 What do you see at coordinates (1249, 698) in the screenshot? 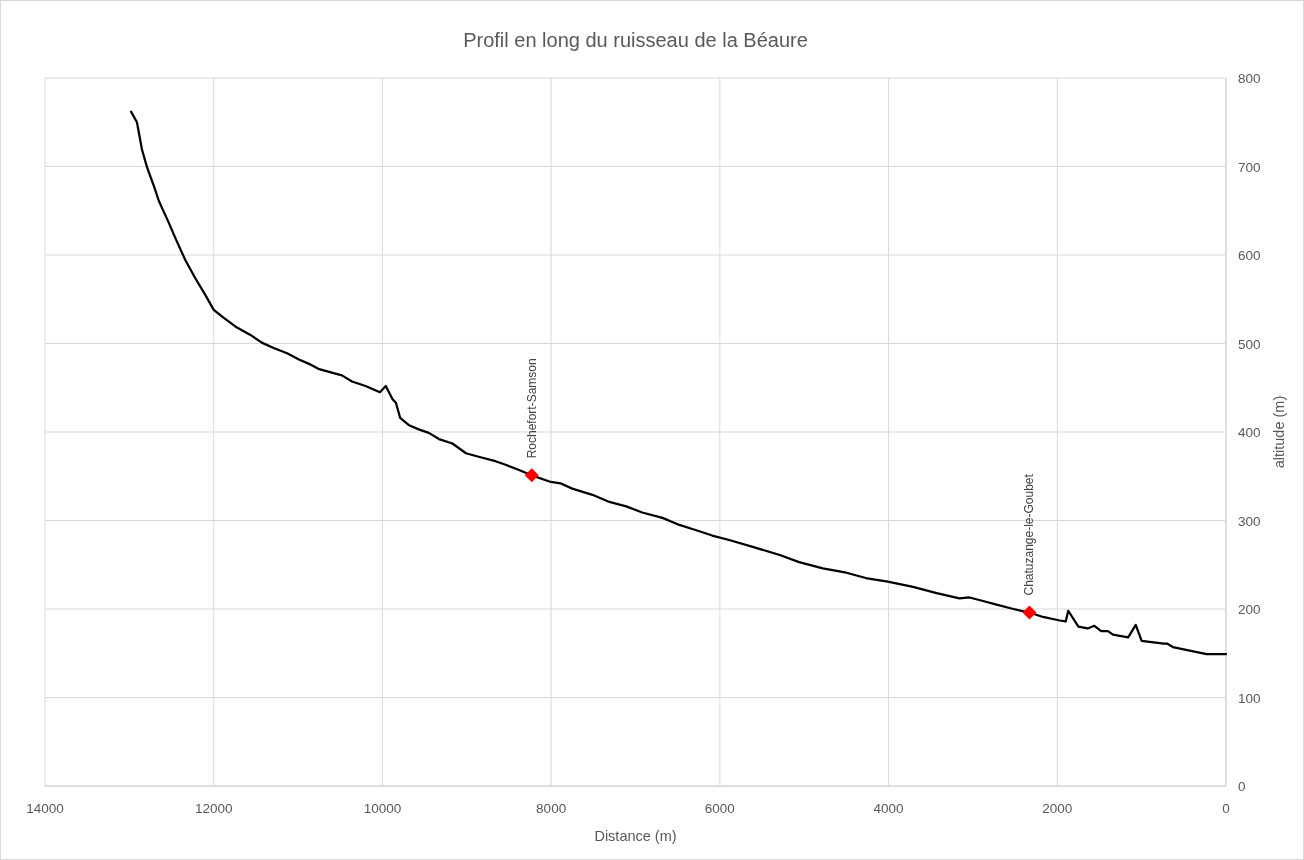
I see `y-tick-label: 100` at bounding box center [1249, 698].